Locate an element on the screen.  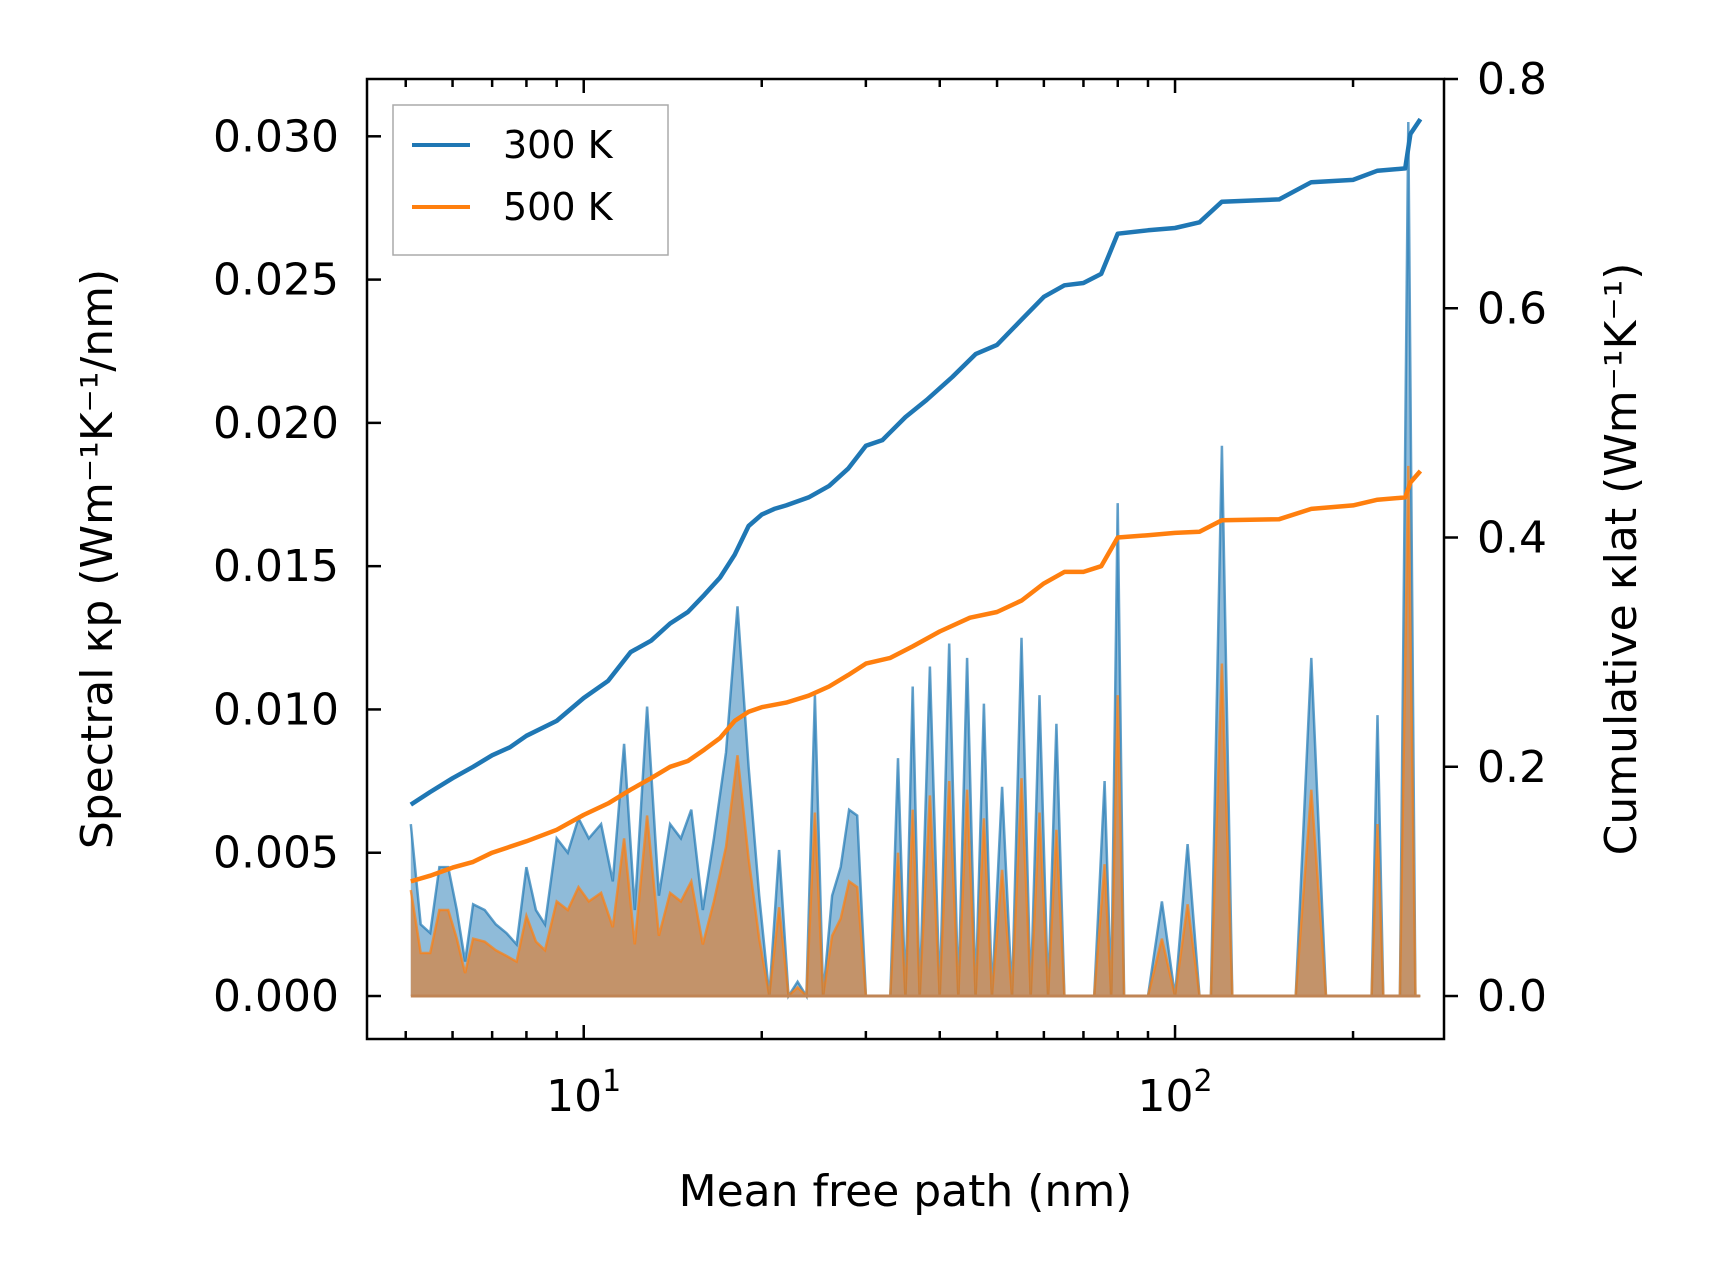
y-right-tick-label: 0.2 is located at coordinates (1512, 767).